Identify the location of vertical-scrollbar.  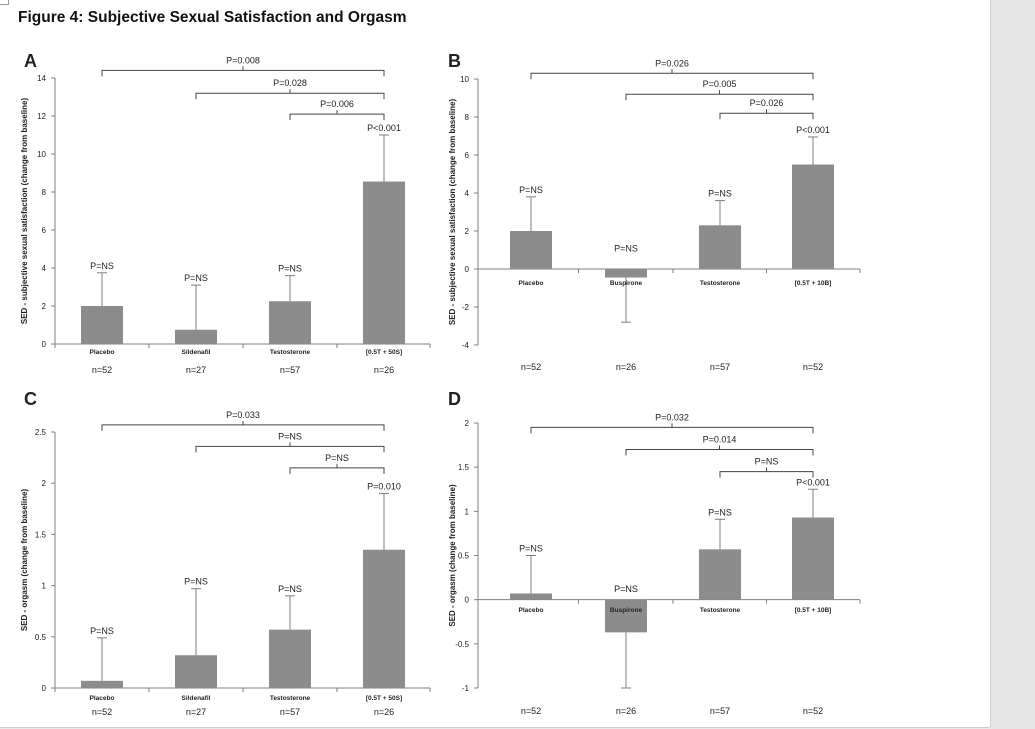
(1013, 364).